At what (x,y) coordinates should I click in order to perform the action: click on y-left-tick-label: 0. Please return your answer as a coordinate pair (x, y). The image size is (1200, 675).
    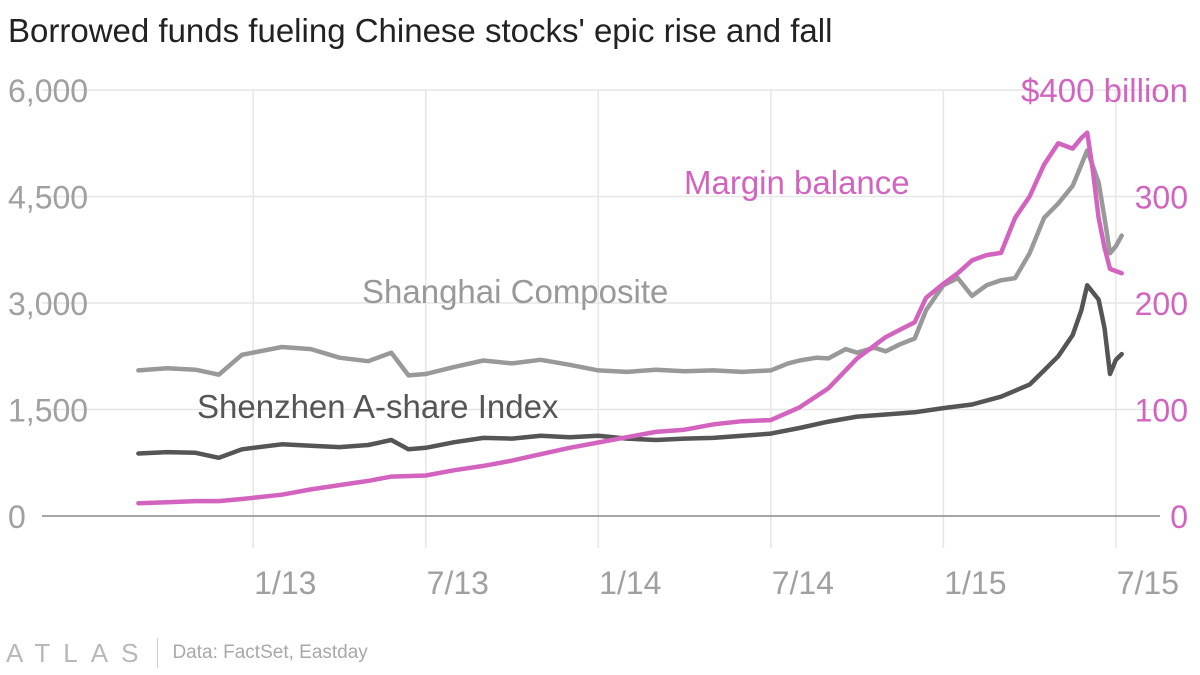
    Looking at the image, I should click on (17, 517).